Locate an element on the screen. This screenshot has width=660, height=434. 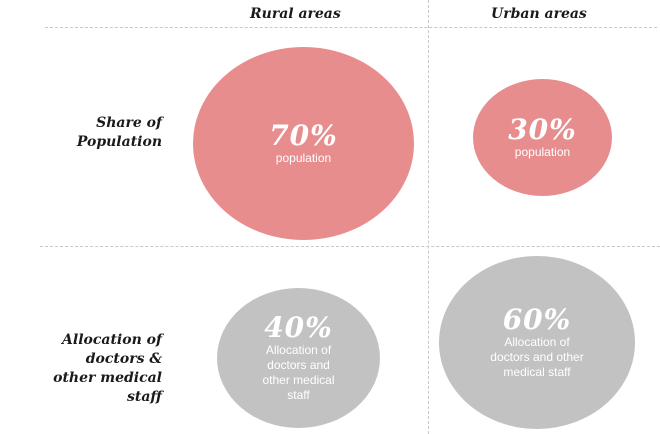
urban-population-label: population is located at coordinates (542, 152).